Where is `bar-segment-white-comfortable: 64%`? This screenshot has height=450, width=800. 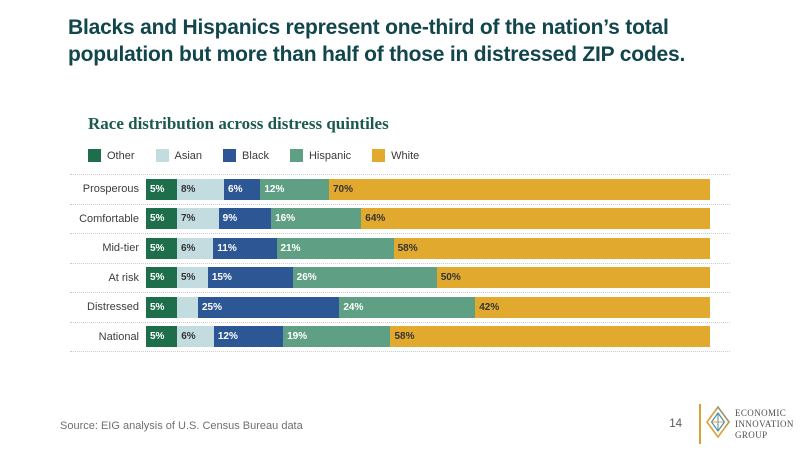
bar-segment-white-comfortable: 64% is located at coordinates (535, 219).